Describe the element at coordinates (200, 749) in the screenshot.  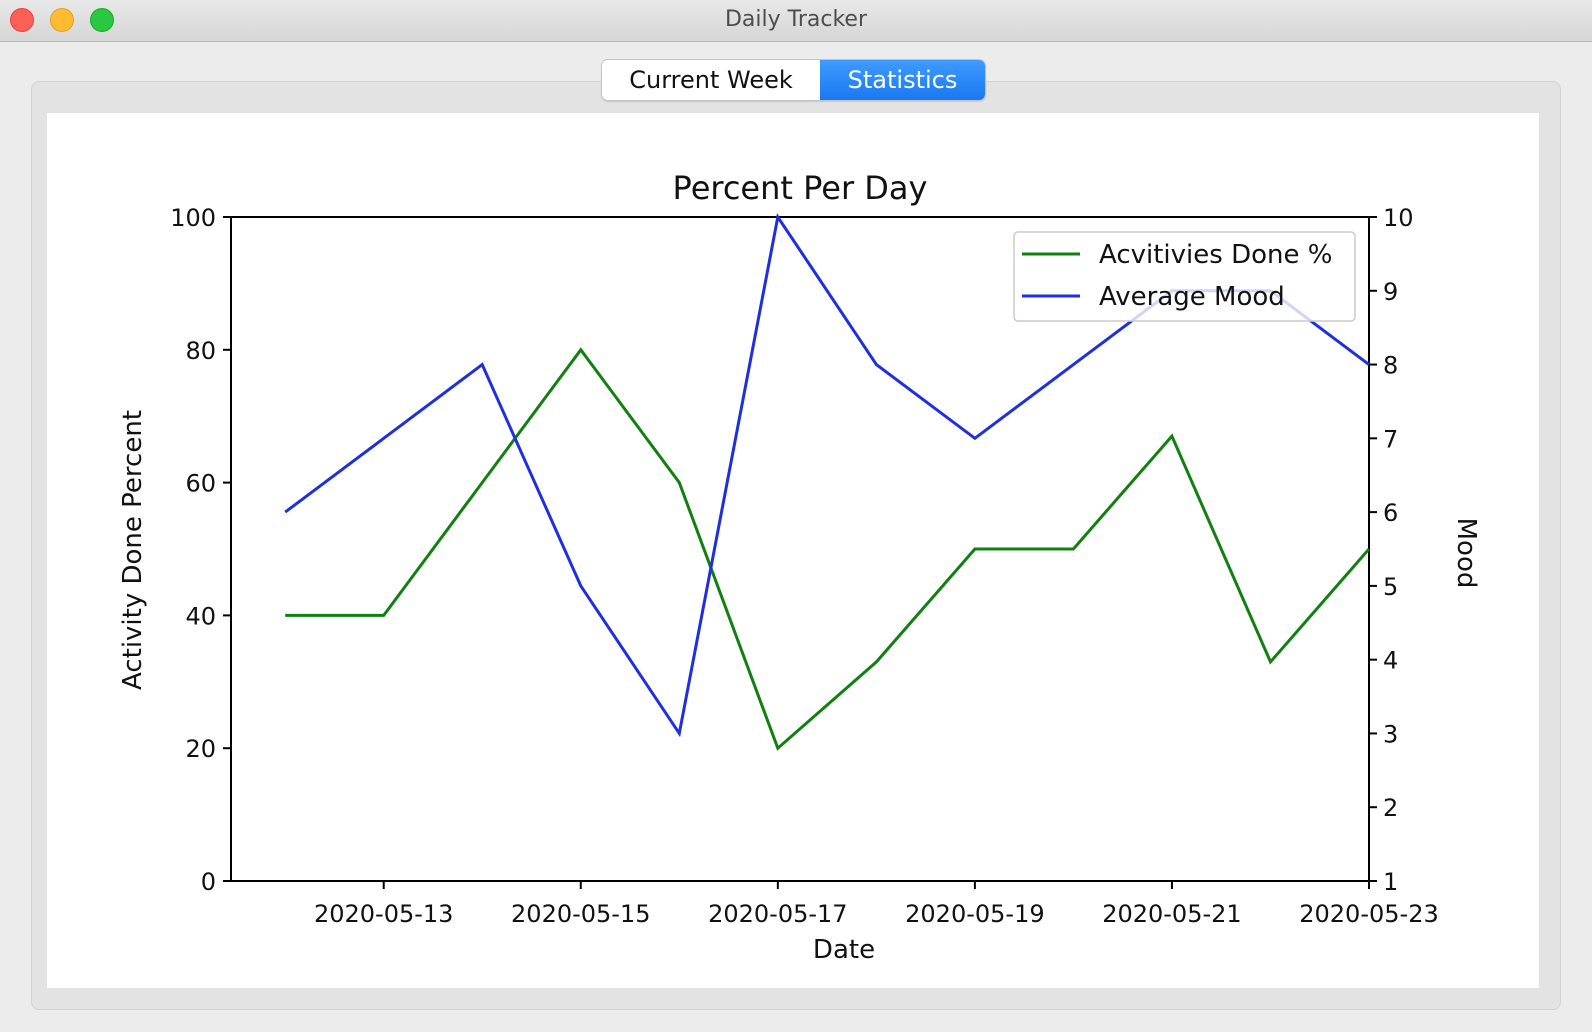
I see `y-tick-label: 20` at that location.